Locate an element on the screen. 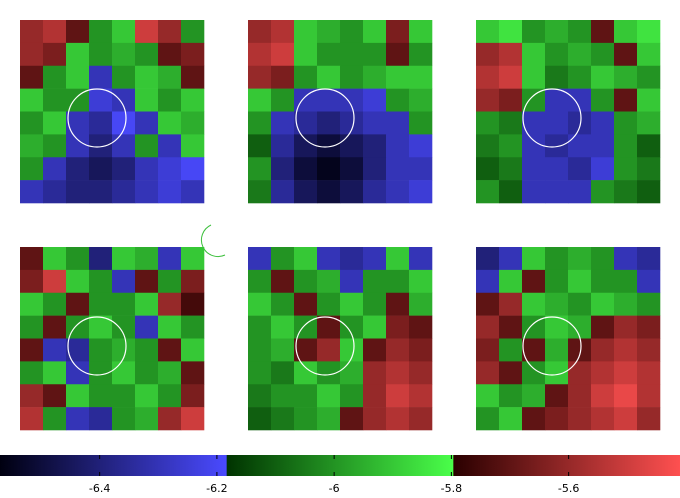 This screenshot has width=680, height=498. arc is located at coordinates (213, 241).